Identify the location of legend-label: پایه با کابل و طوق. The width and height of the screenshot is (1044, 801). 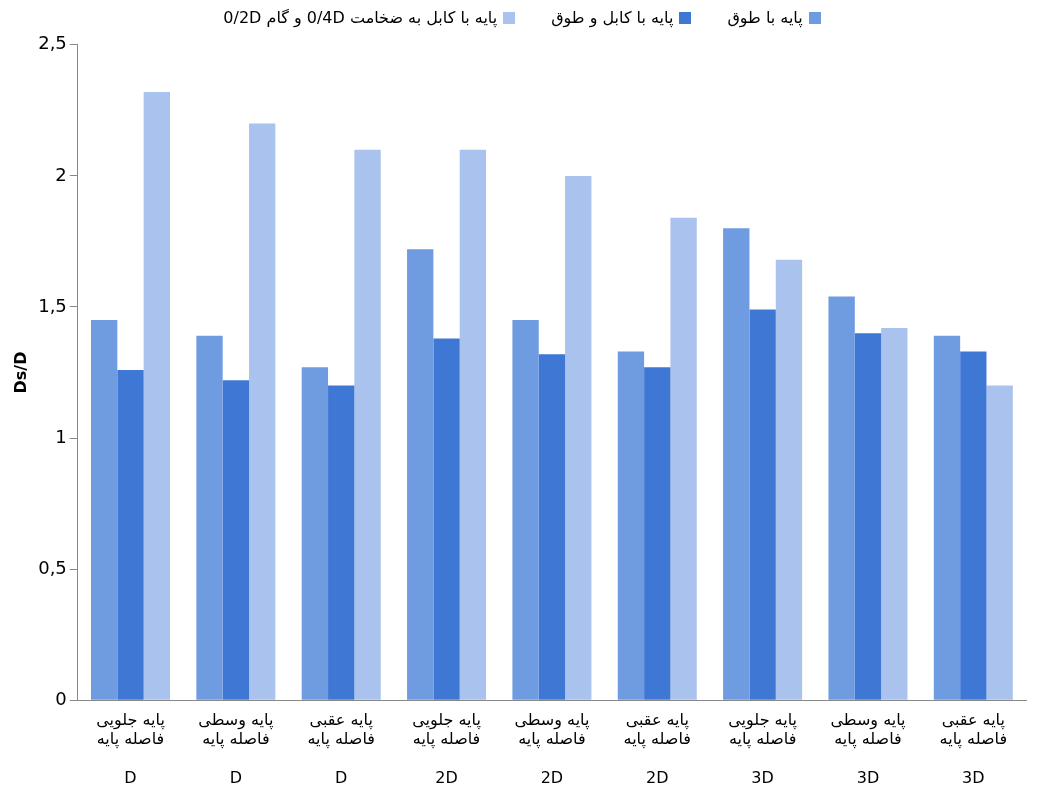
(612, 17).